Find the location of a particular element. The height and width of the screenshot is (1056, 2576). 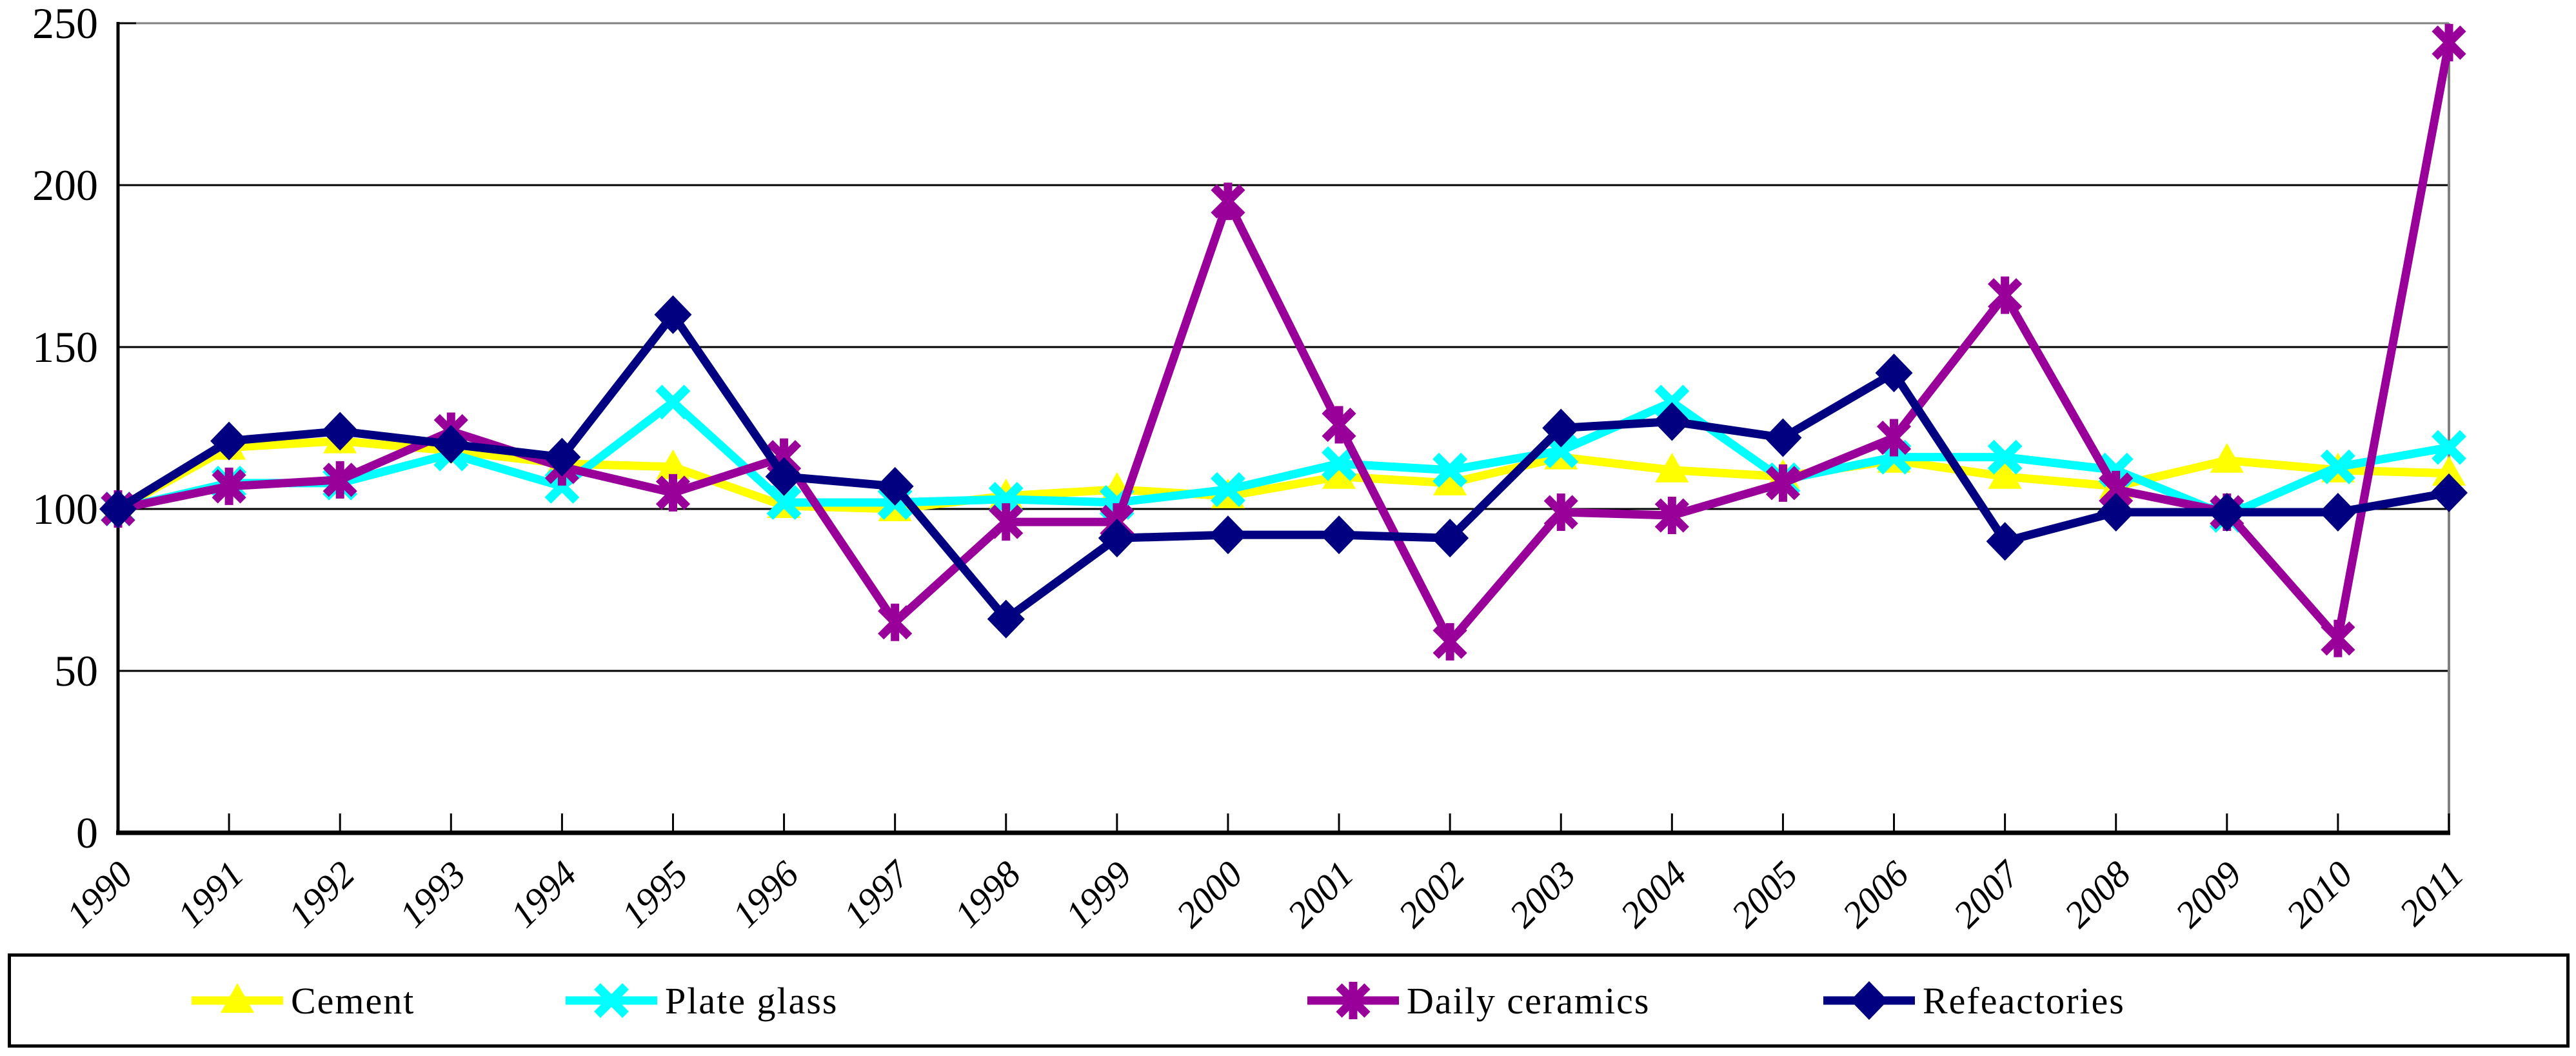

y-axis-label: 200 is located at coordinates (65, 186).